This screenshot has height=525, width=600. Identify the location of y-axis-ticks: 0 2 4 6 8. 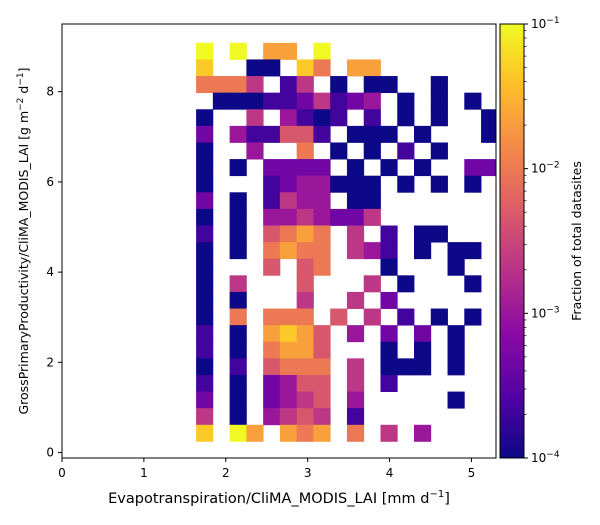
(54, 272).